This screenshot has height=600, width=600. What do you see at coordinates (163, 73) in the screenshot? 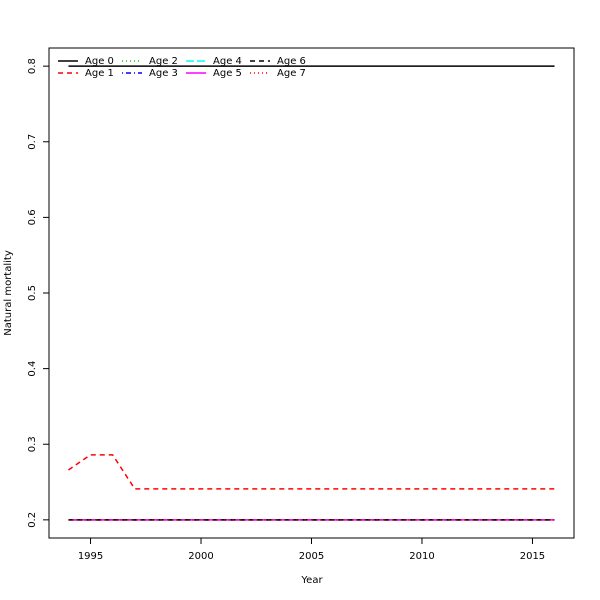
I see `legend-label: Age 3` at bounding box center [163, 73].